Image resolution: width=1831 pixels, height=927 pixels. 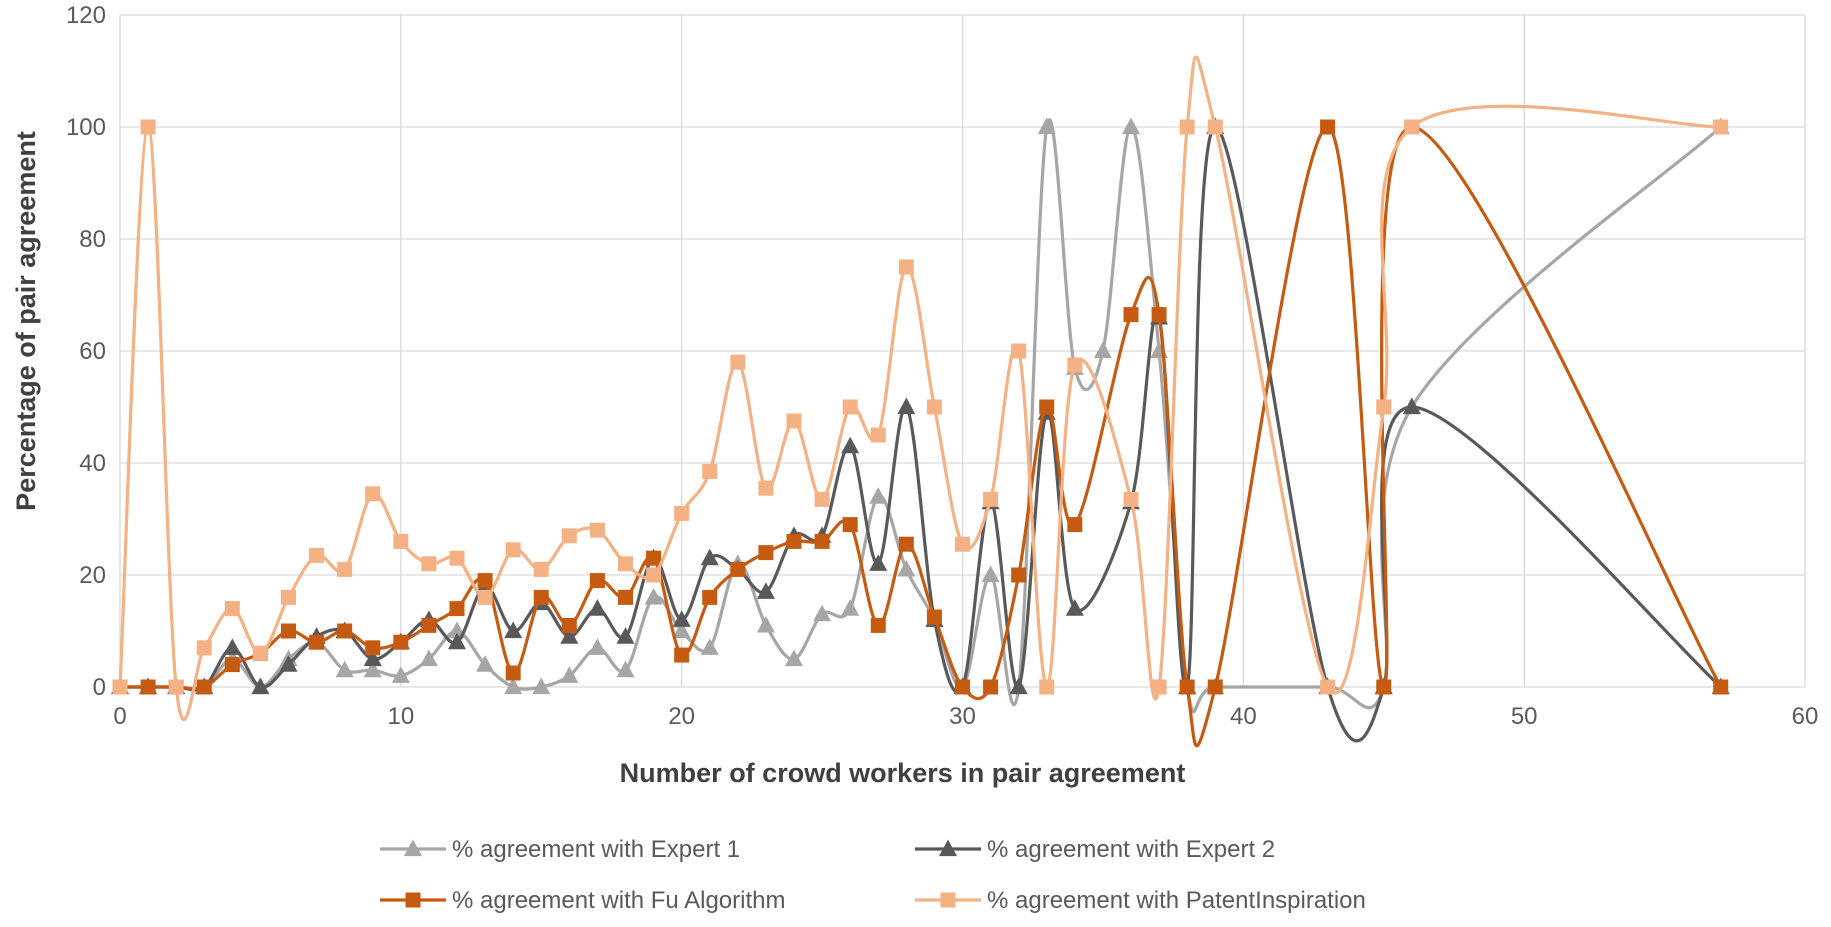 What do you see at coordinates (99, 687) in the screenshot?
I see `y-tick-label: 0` at bounding box center [99, 687].